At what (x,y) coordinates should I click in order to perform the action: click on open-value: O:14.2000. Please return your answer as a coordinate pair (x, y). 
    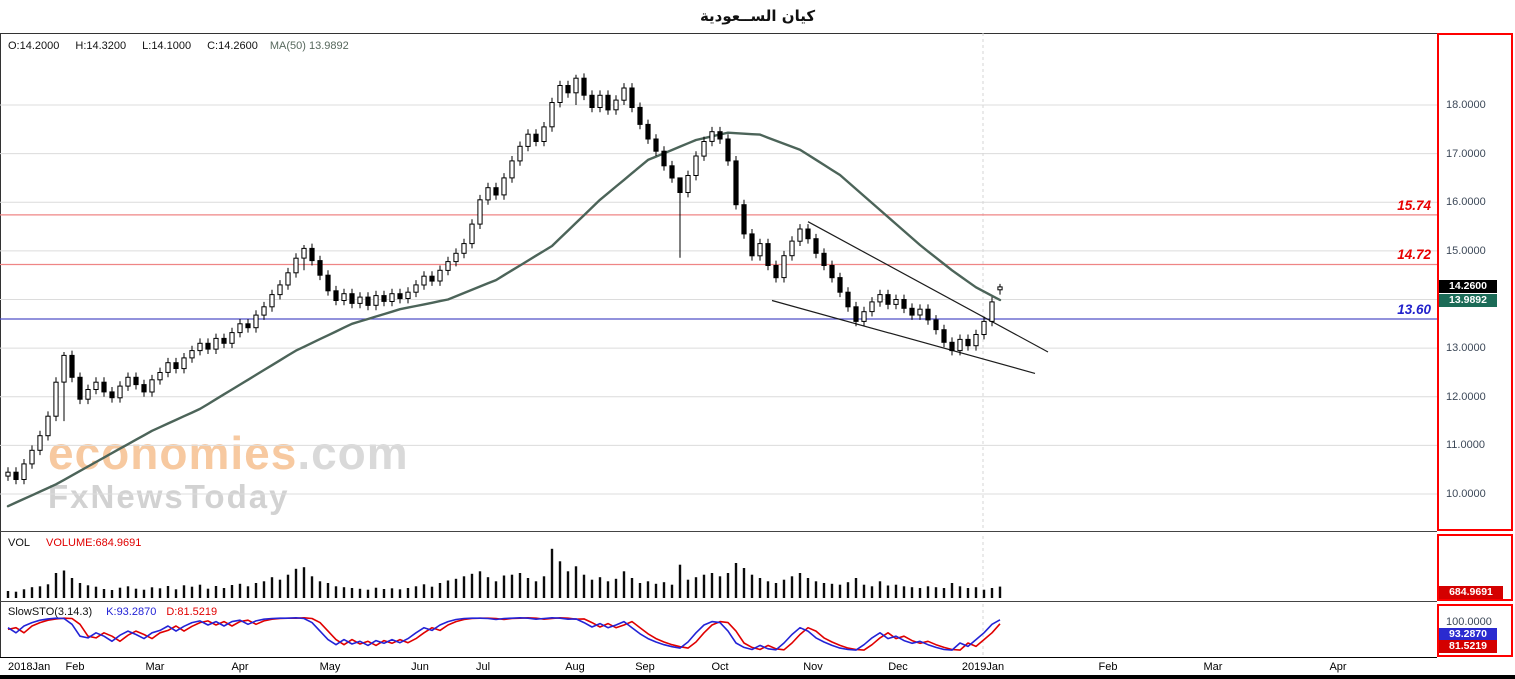
    Looking at the image, I should click on (34, 46).